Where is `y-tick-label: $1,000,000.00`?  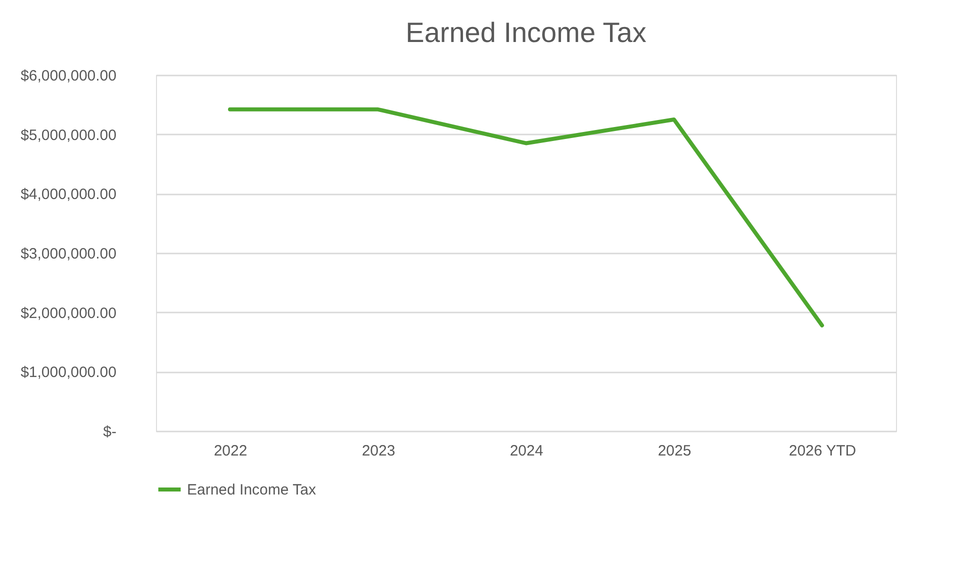
y-tick-label: $1,000,000.00 is located at coordinates (68, 373).